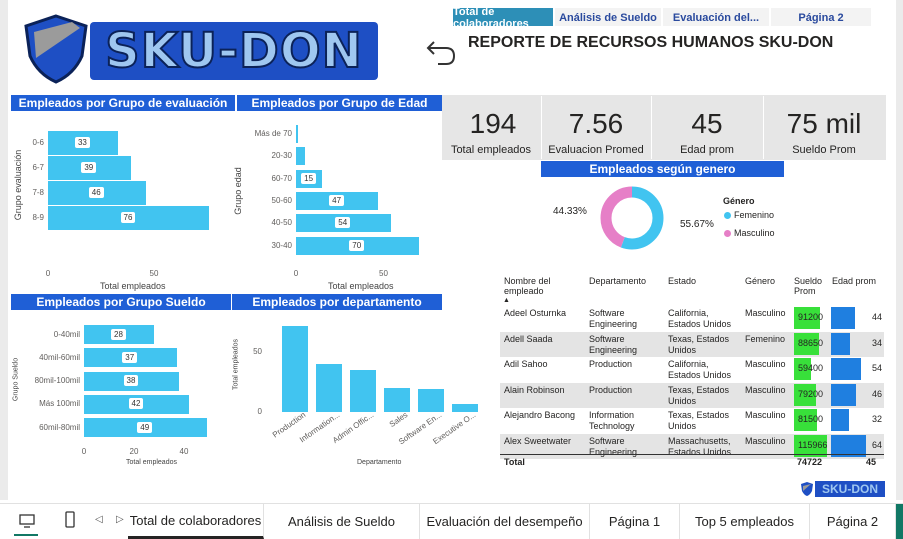 The image size is (903, 539). Describe the element at coordinates (57, 381) in the screenshot. I see `y-tick-label: 80mil-100mil` at that location.